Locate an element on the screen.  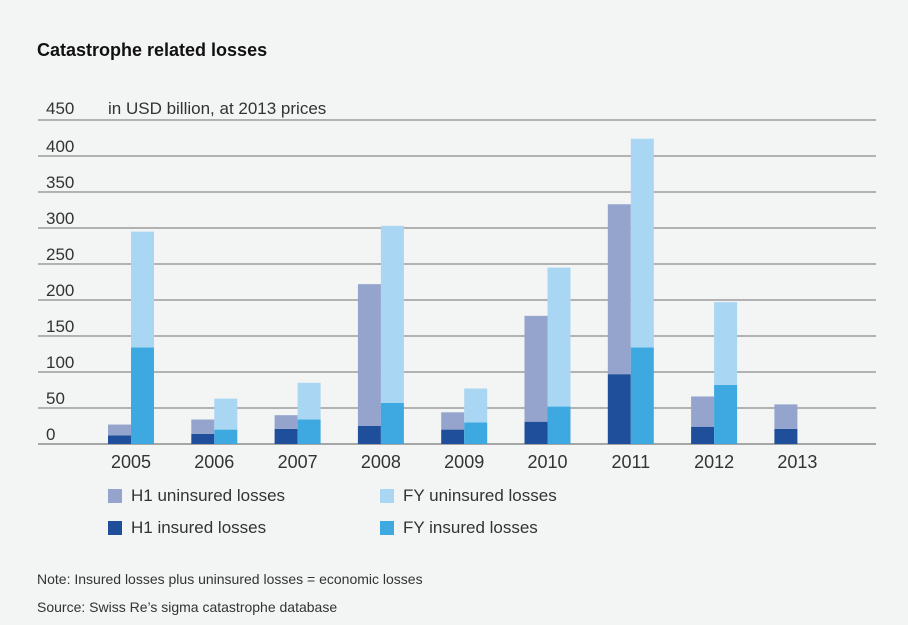
y-tick-label: 350 is located at coordinates (60, 182).